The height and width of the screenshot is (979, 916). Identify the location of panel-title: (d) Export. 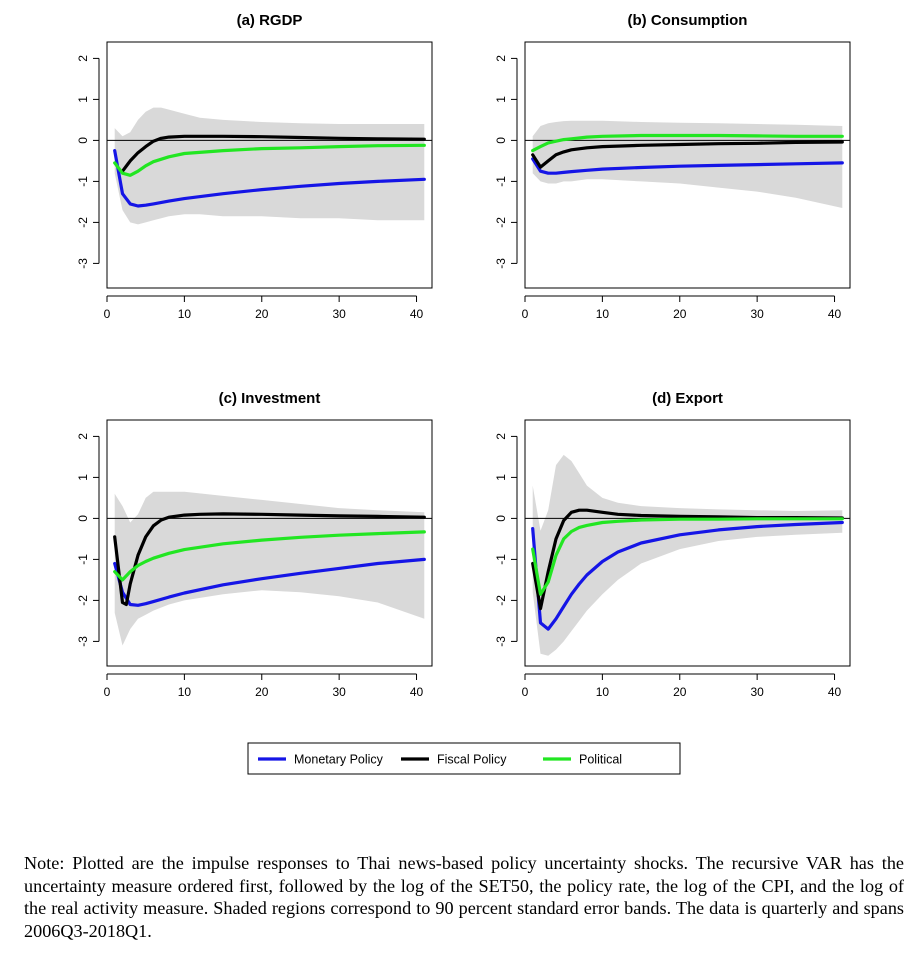
(687, 398).